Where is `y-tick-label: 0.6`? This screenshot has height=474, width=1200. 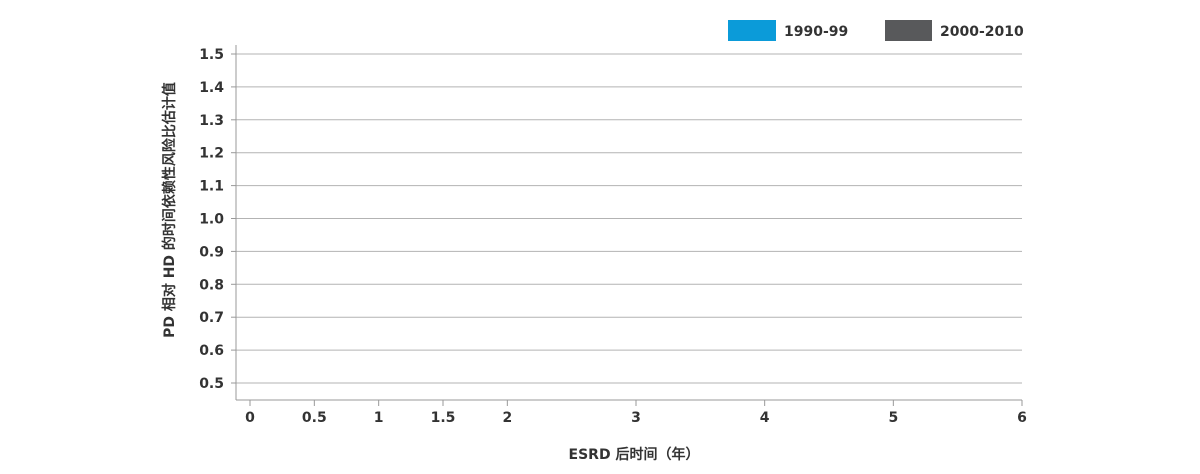 y-tick-label: 0.6 is located at coordinates (211, 351).